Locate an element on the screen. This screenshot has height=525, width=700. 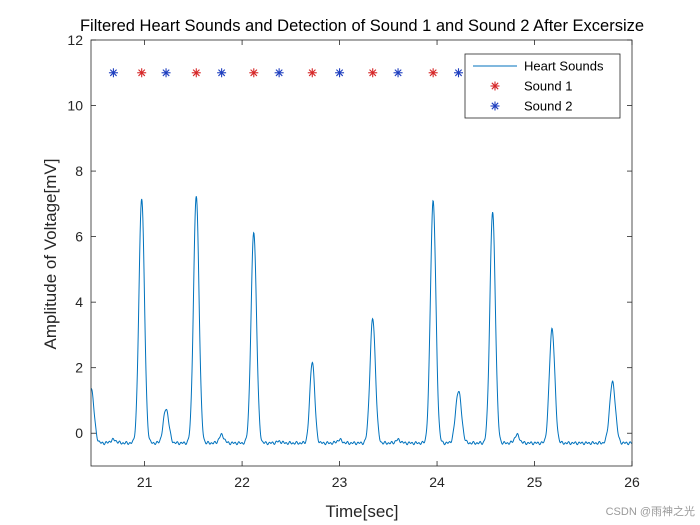
y-tick-label: 12 is located at coordinates (75, 40).